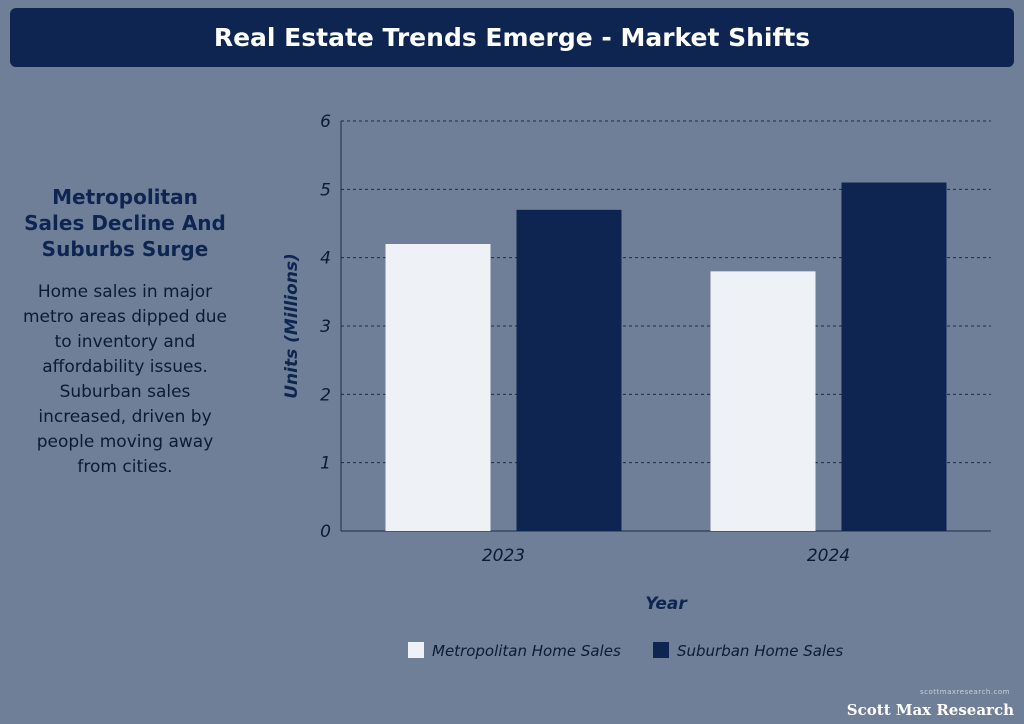 The width and height of the screenshot is (1024, 724). What do you see at coordinates (325, 395) in the screenshot?
I see `y-tick-label: 2` at bounding box center [325, 395].